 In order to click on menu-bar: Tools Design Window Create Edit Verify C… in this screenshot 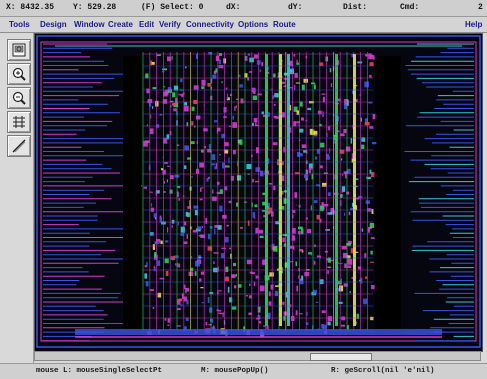, I will do `click(243, 25)`.